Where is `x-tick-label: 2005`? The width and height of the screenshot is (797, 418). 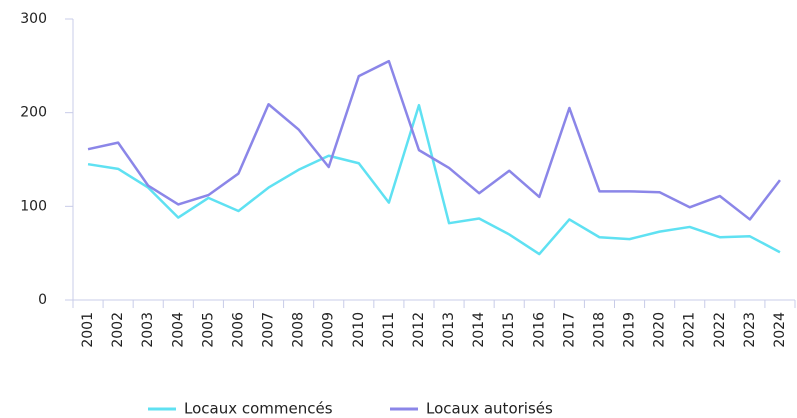 x-tick-label: 2005 is located at coordinates (208, 330).